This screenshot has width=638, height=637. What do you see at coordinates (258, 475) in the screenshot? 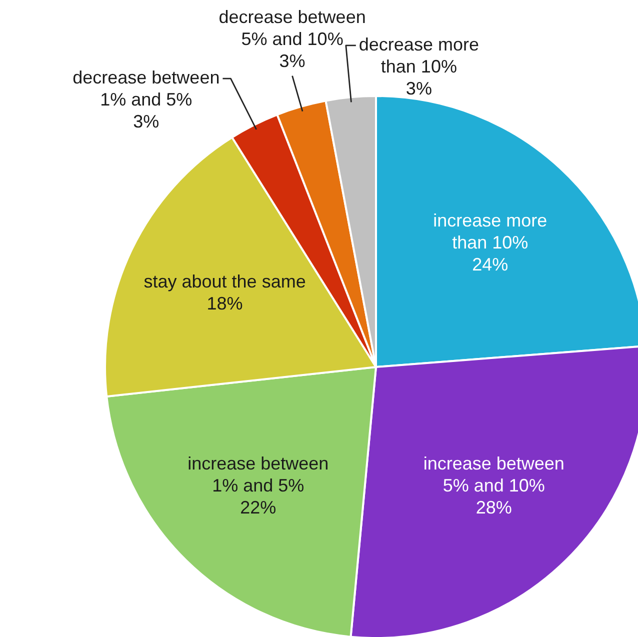
I see `slice-label: increase between 1% and 5%` at bounding box center [258, 475].